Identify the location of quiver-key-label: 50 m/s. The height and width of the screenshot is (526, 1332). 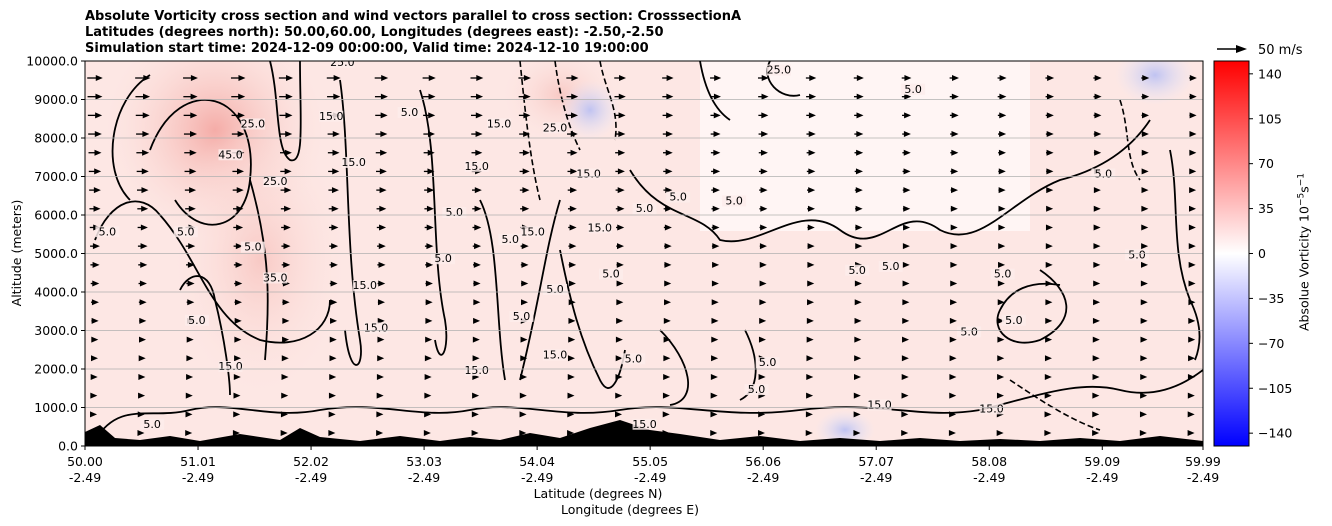
(1280, 50).